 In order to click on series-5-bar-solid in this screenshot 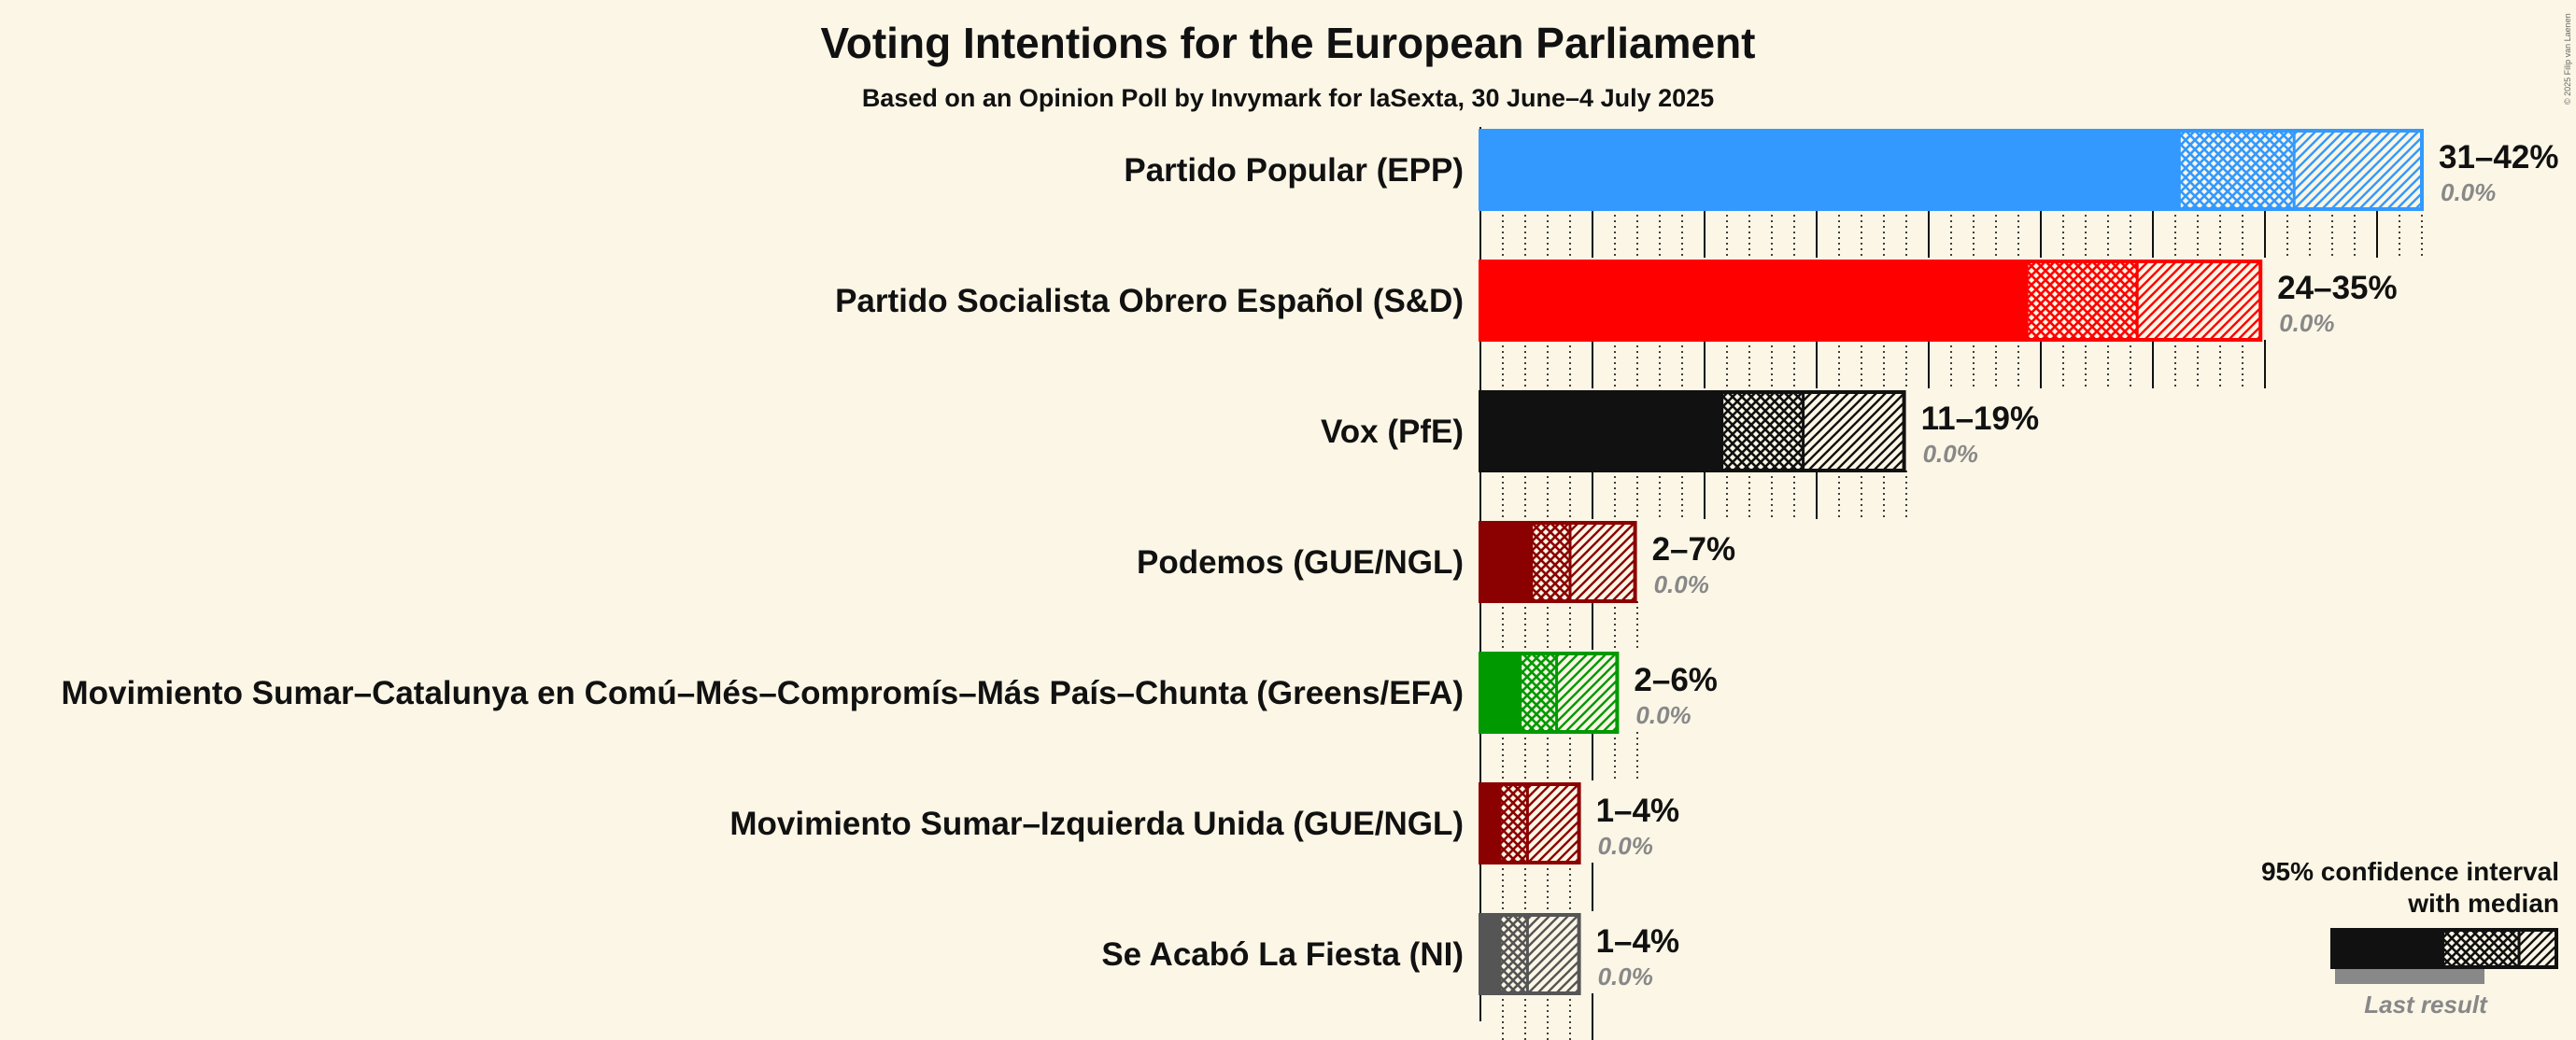, I will do `click(1490, 823)`.